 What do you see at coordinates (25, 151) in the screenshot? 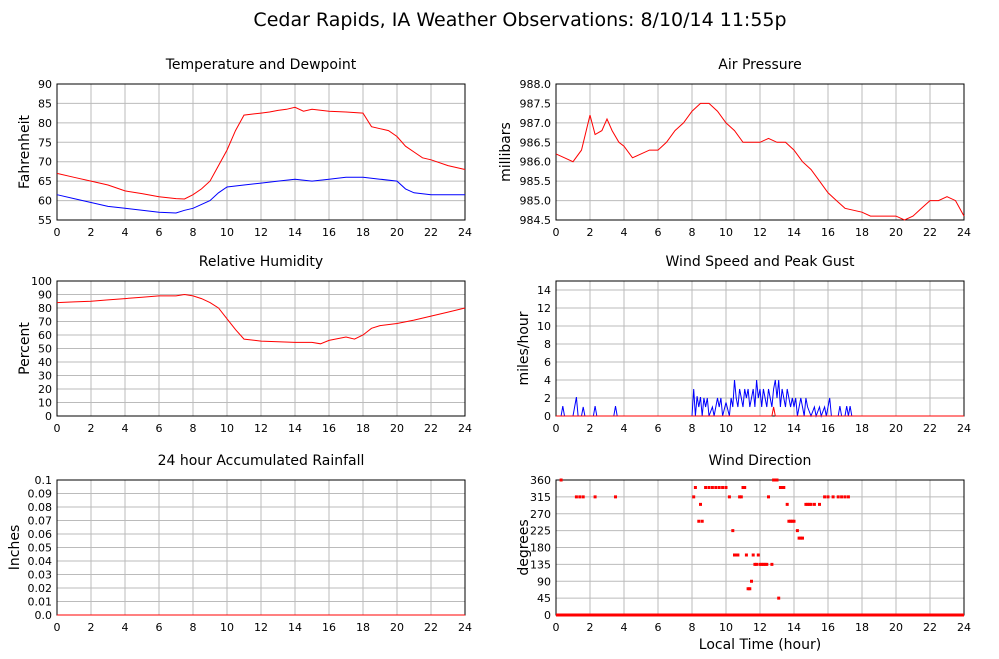
I see `y-axis-label: Fahrenheit` at bounding box center [25, 151].